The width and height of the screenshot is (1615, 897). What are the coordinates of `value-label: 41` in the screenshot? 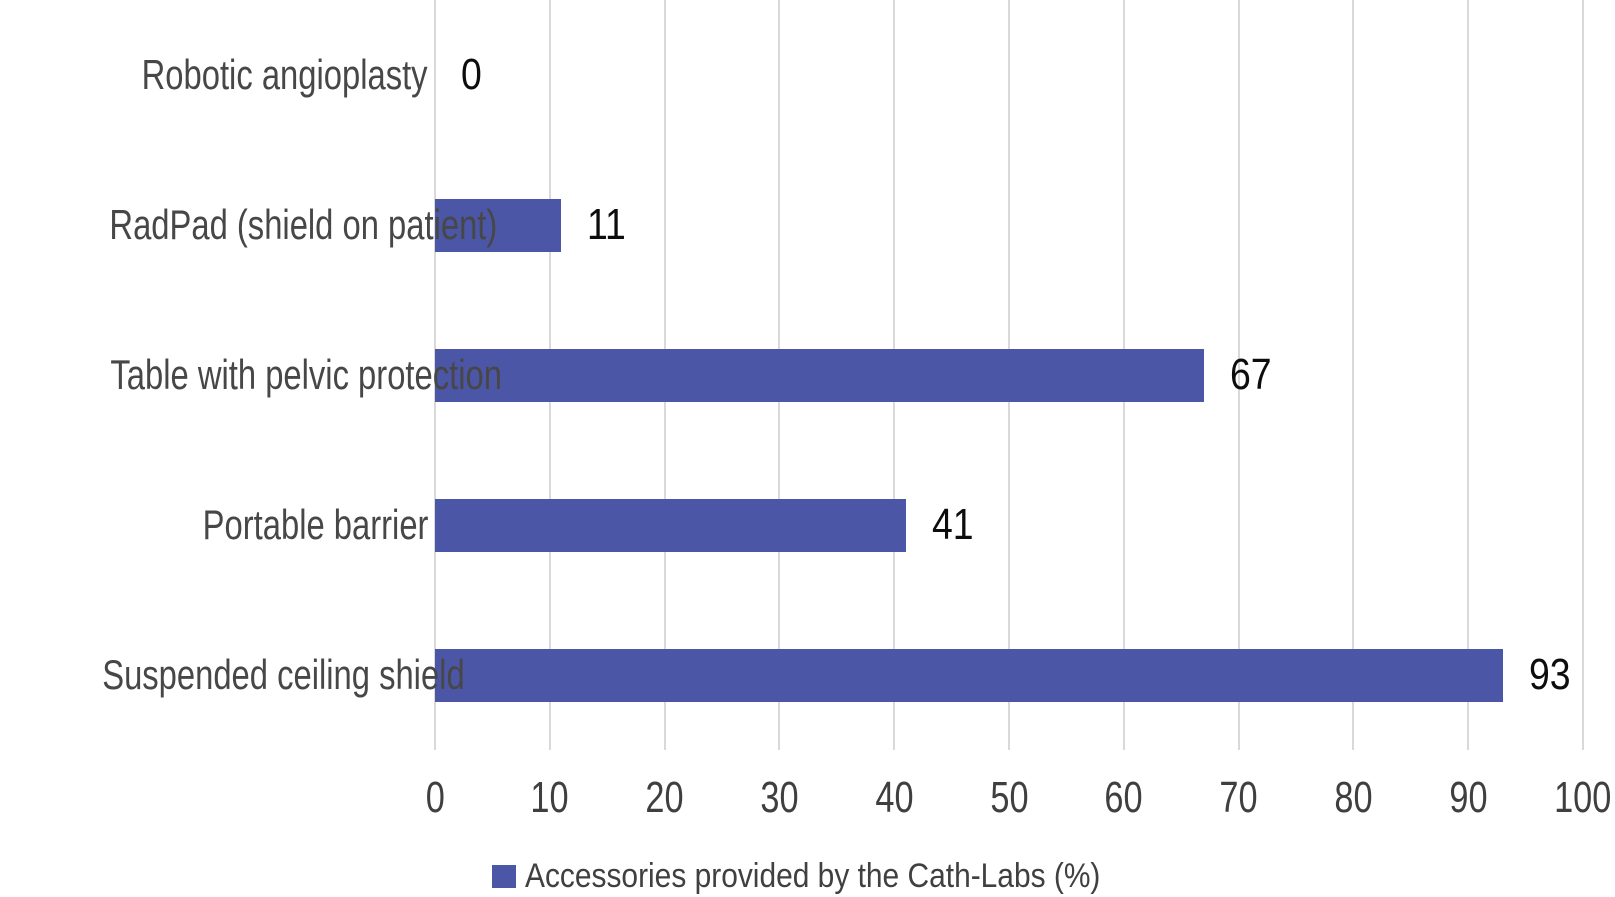 It's located at (953, 524).